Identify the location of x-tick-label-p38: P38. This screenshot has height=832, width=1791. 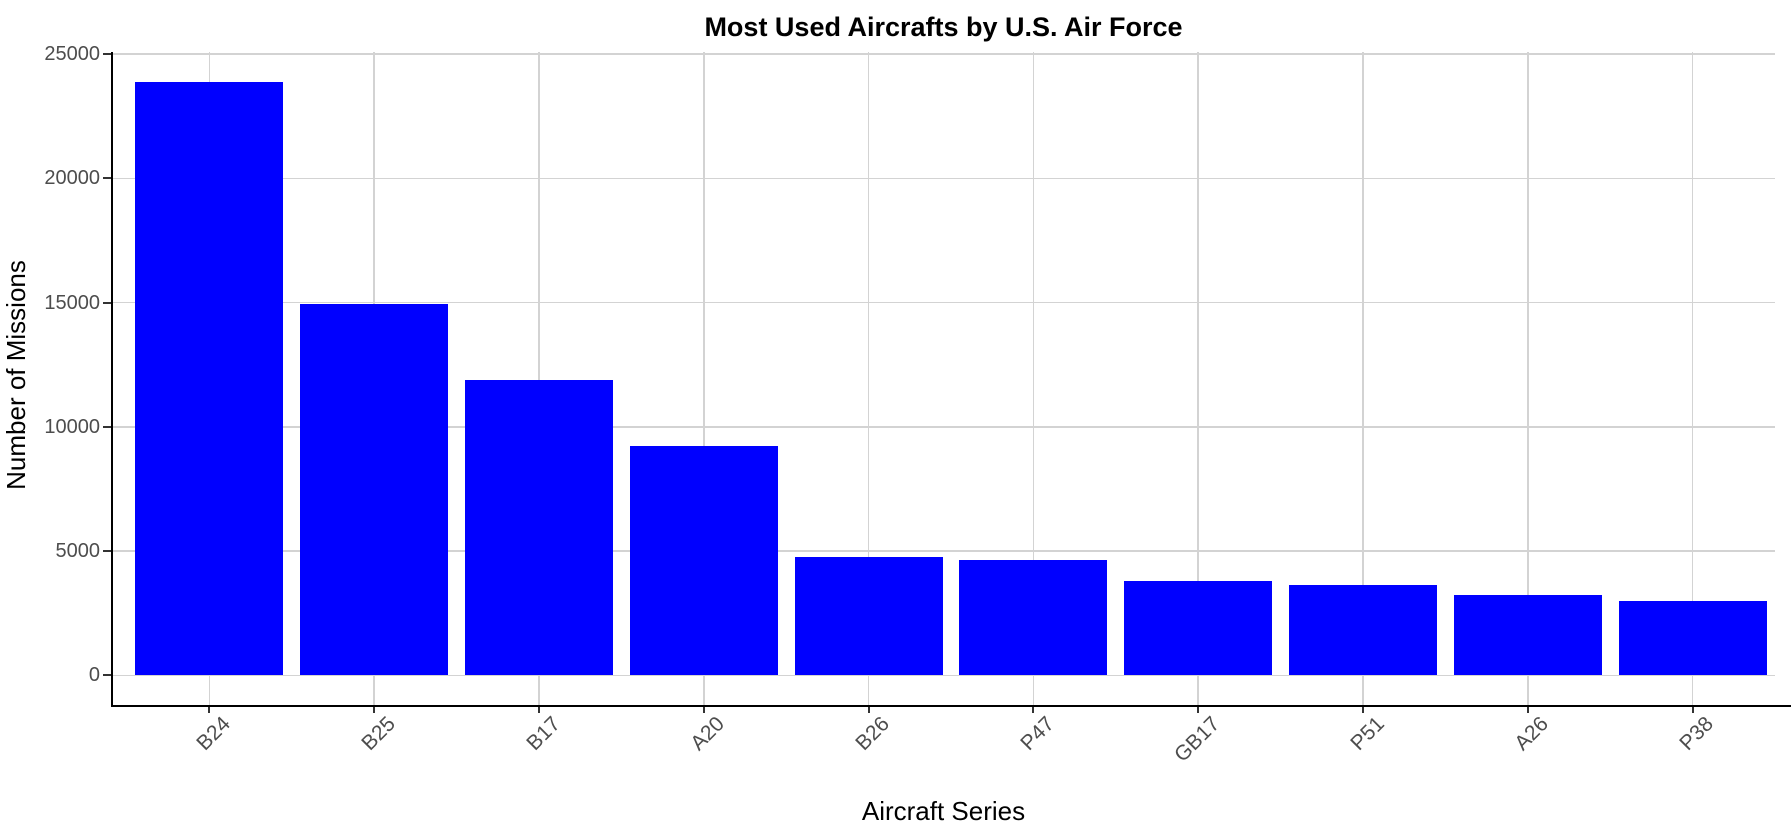
(1697, 733).